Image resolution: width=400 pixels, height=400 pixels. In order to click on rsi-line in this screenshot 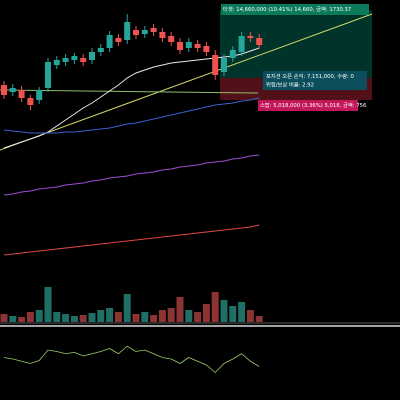, I will do `click(131, 359)`.